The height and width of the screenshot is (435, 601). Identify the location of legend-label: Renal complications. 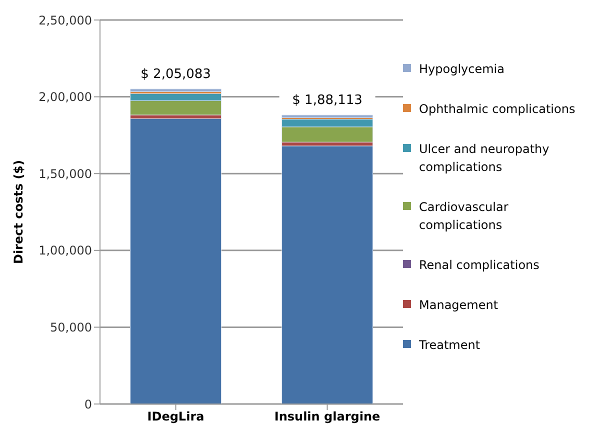
(479, 265).